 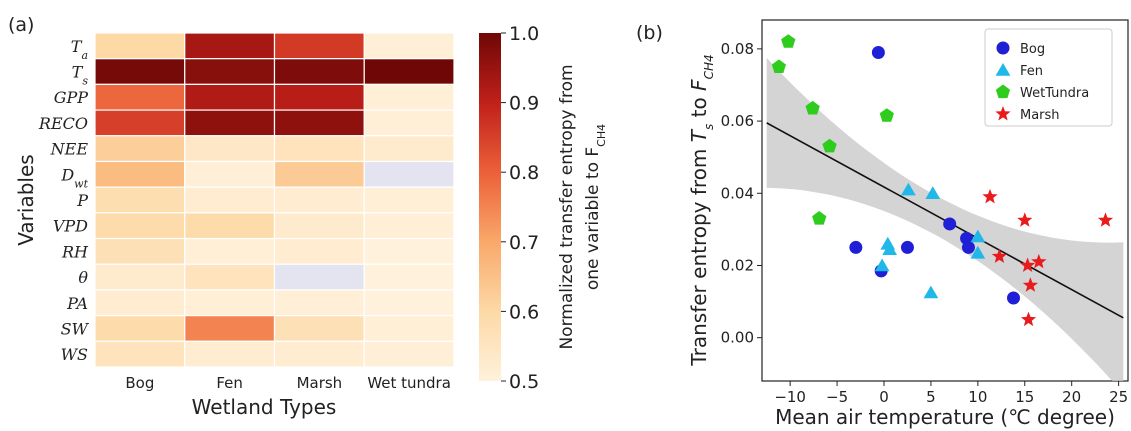 What do you see at coordinates (737, 49) in the screenshot?
I see `y-tick-label: 0.08` at bounding box center [737, 49].